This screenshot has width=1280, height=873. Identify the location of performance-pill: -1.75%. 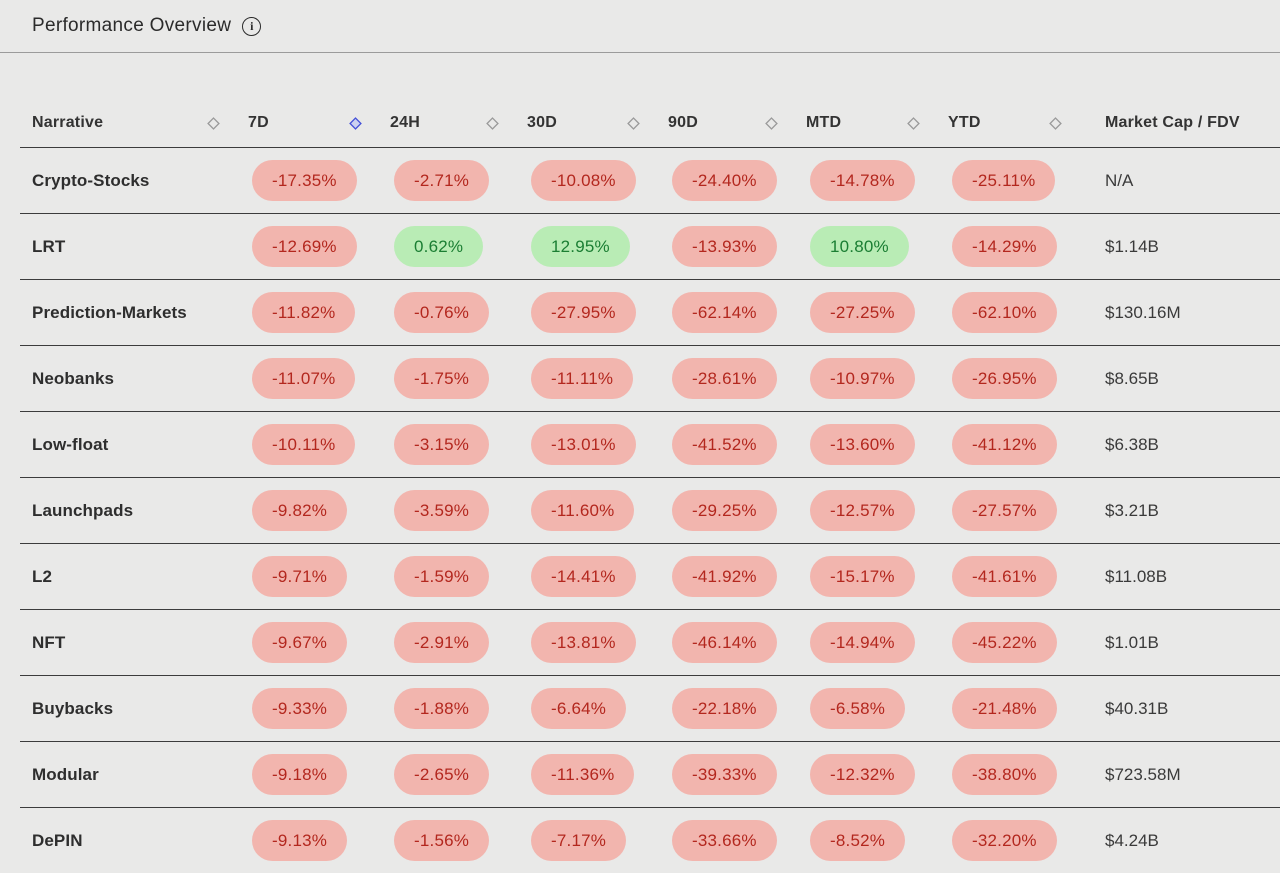
(442, 378).